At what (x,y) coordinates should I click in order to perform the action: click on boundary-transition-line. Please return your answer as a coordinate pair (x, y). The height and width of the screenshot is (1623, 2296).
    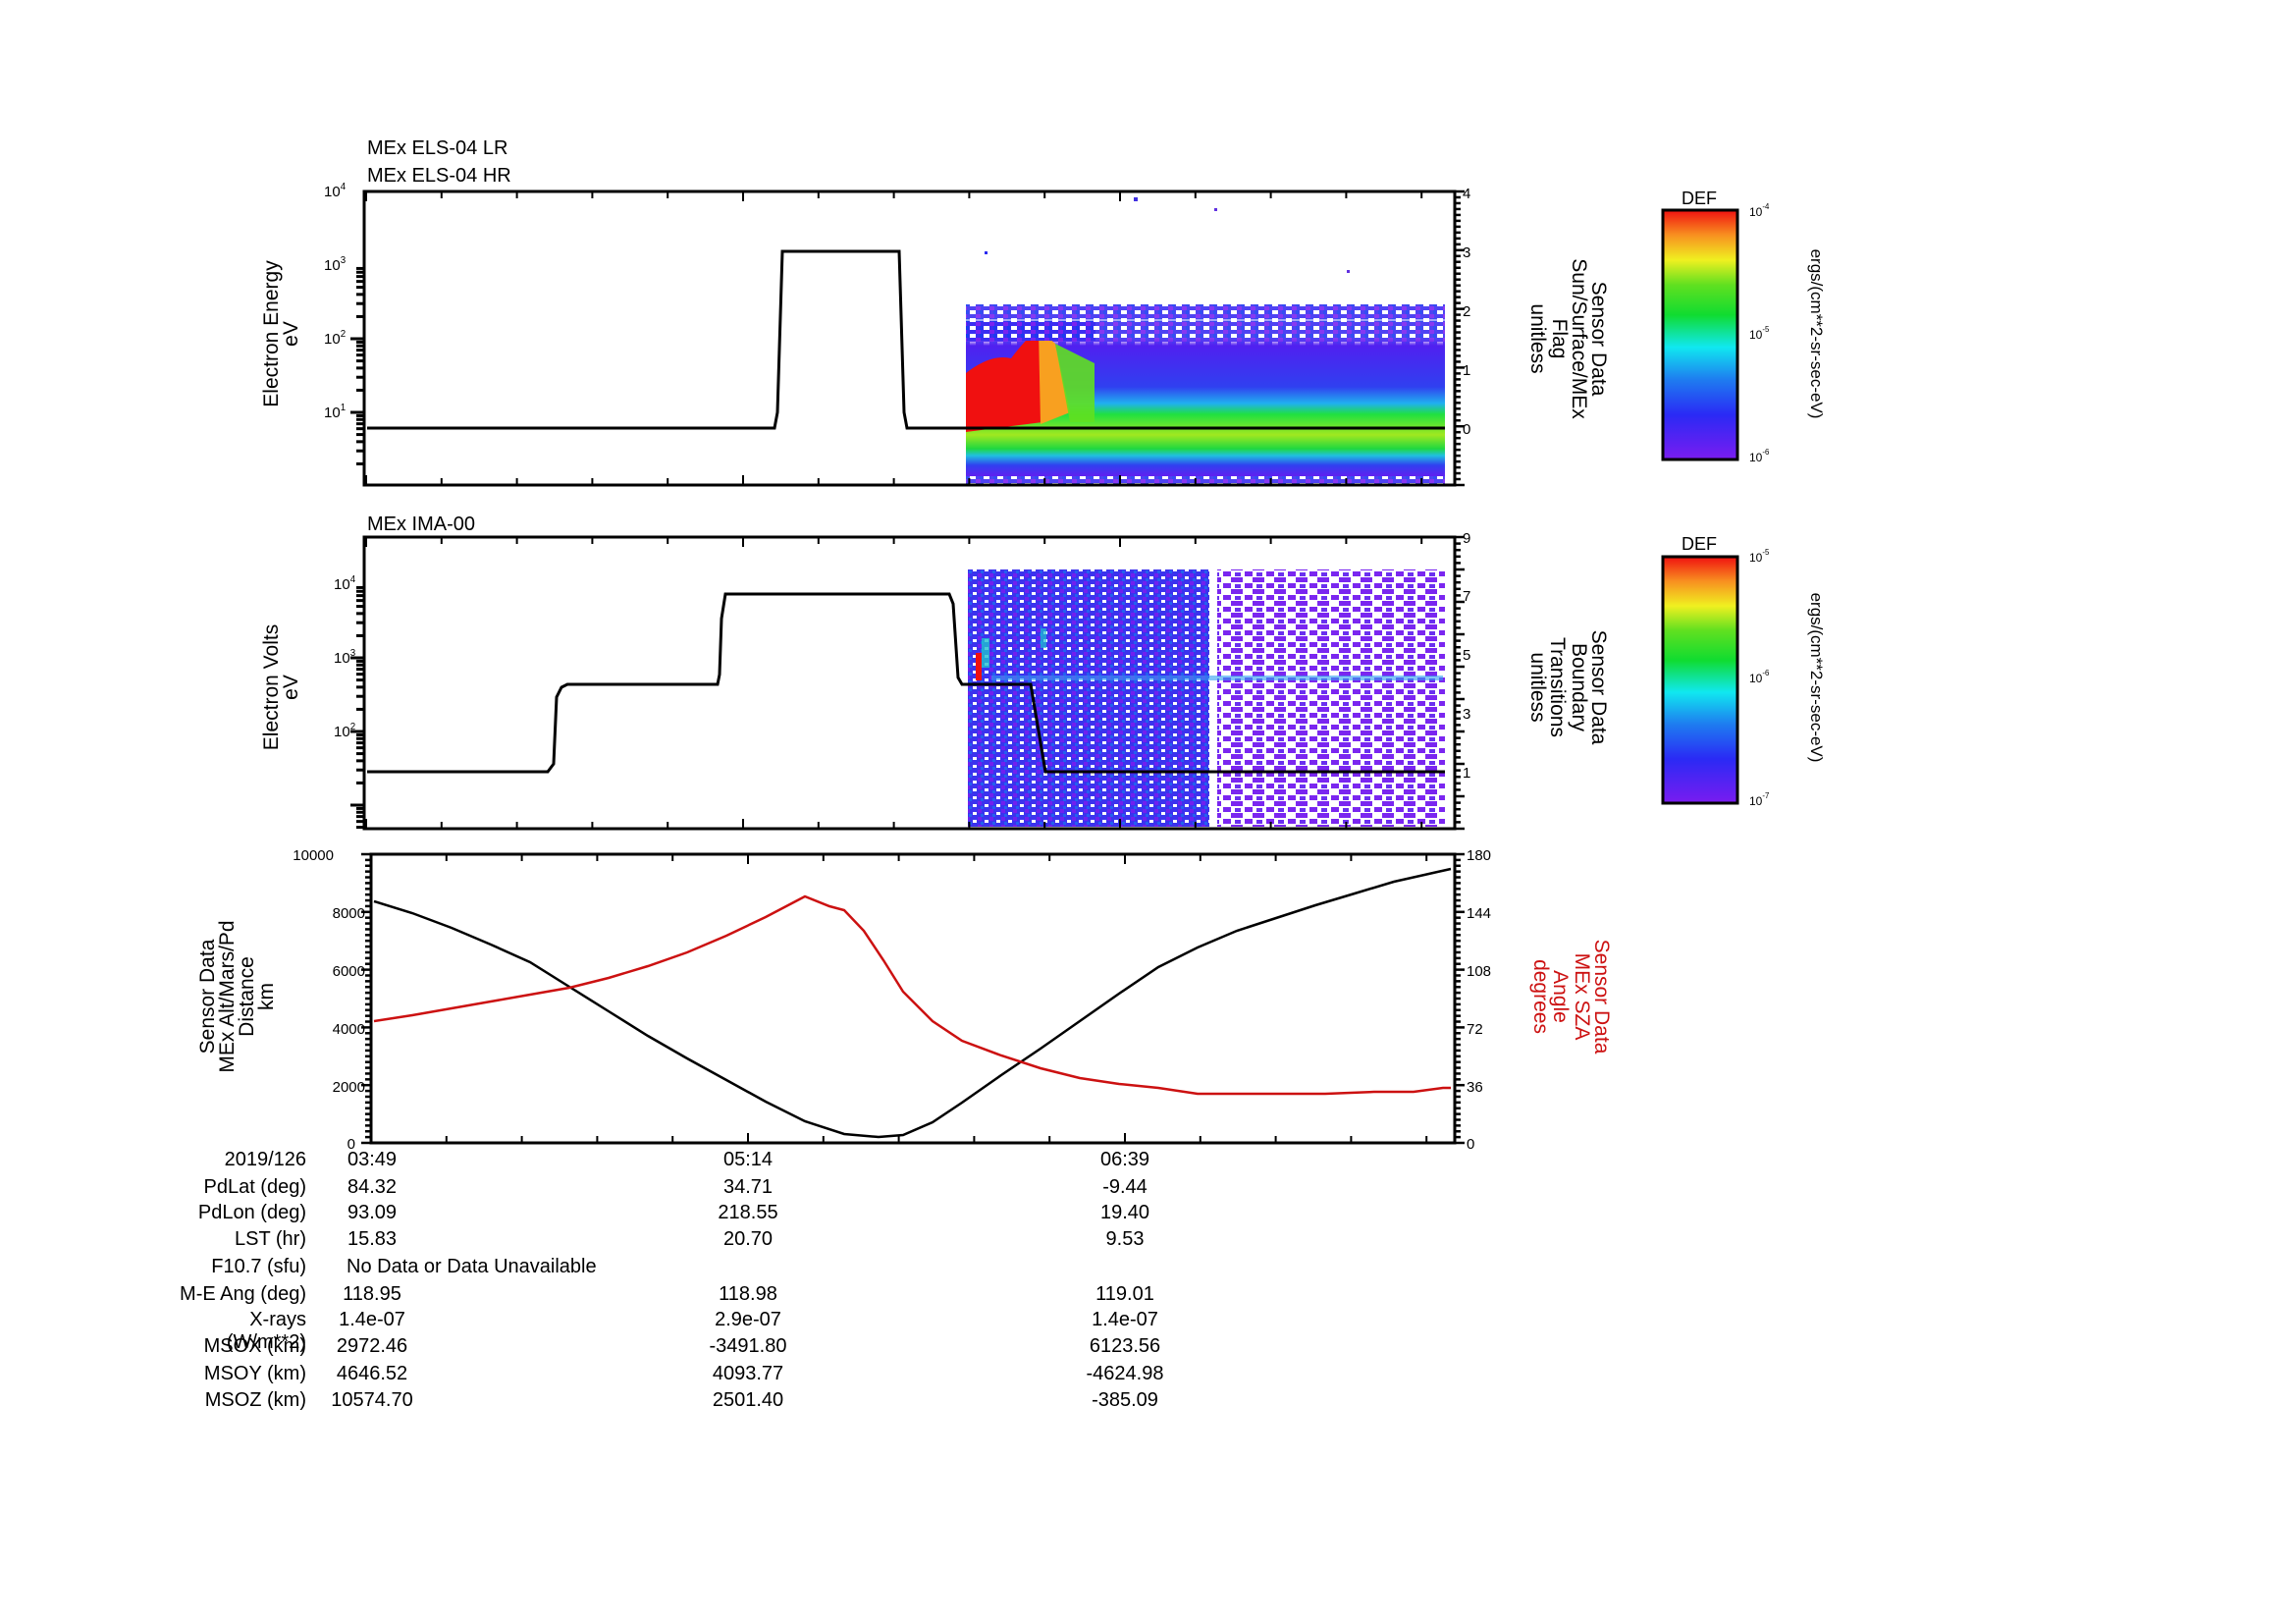
    Looking at the image, I should click on (906, 683).